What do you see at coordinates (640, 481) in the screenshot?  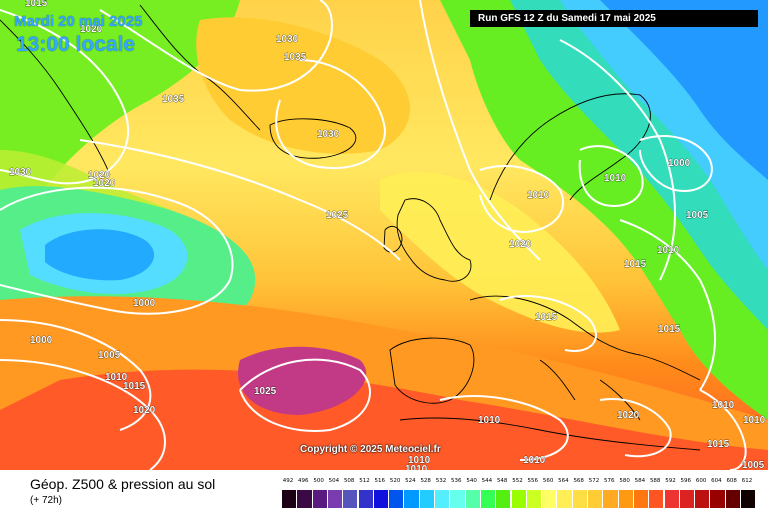 I see `legend-label: 584` at bounding box center [640, 481].